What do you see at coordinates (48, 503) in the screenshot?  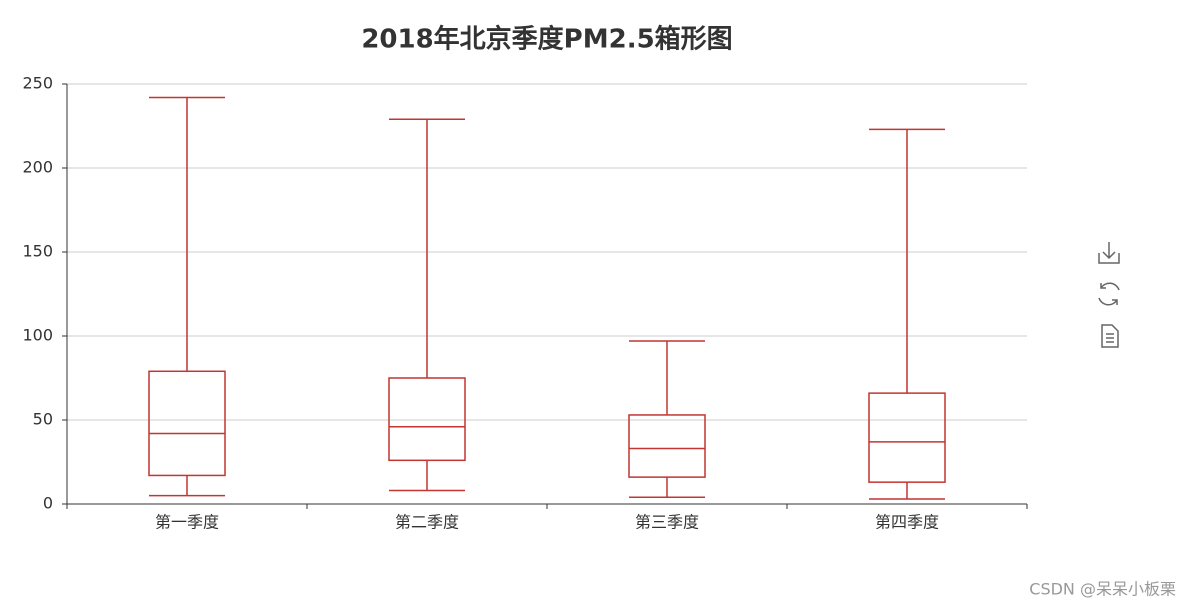 I see `y-tick-label: 0` at bounding box center [48, 503].